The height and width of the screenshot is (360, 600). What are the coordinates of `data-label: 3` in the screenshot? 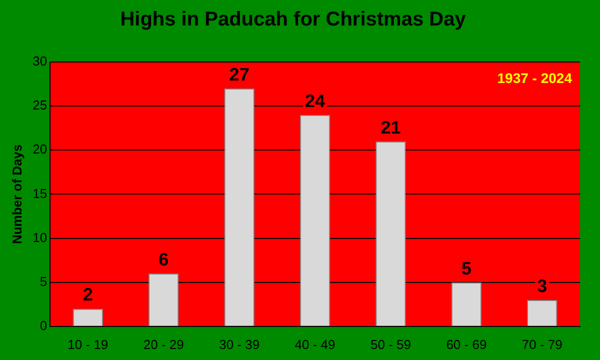 It's located at (542, 286).